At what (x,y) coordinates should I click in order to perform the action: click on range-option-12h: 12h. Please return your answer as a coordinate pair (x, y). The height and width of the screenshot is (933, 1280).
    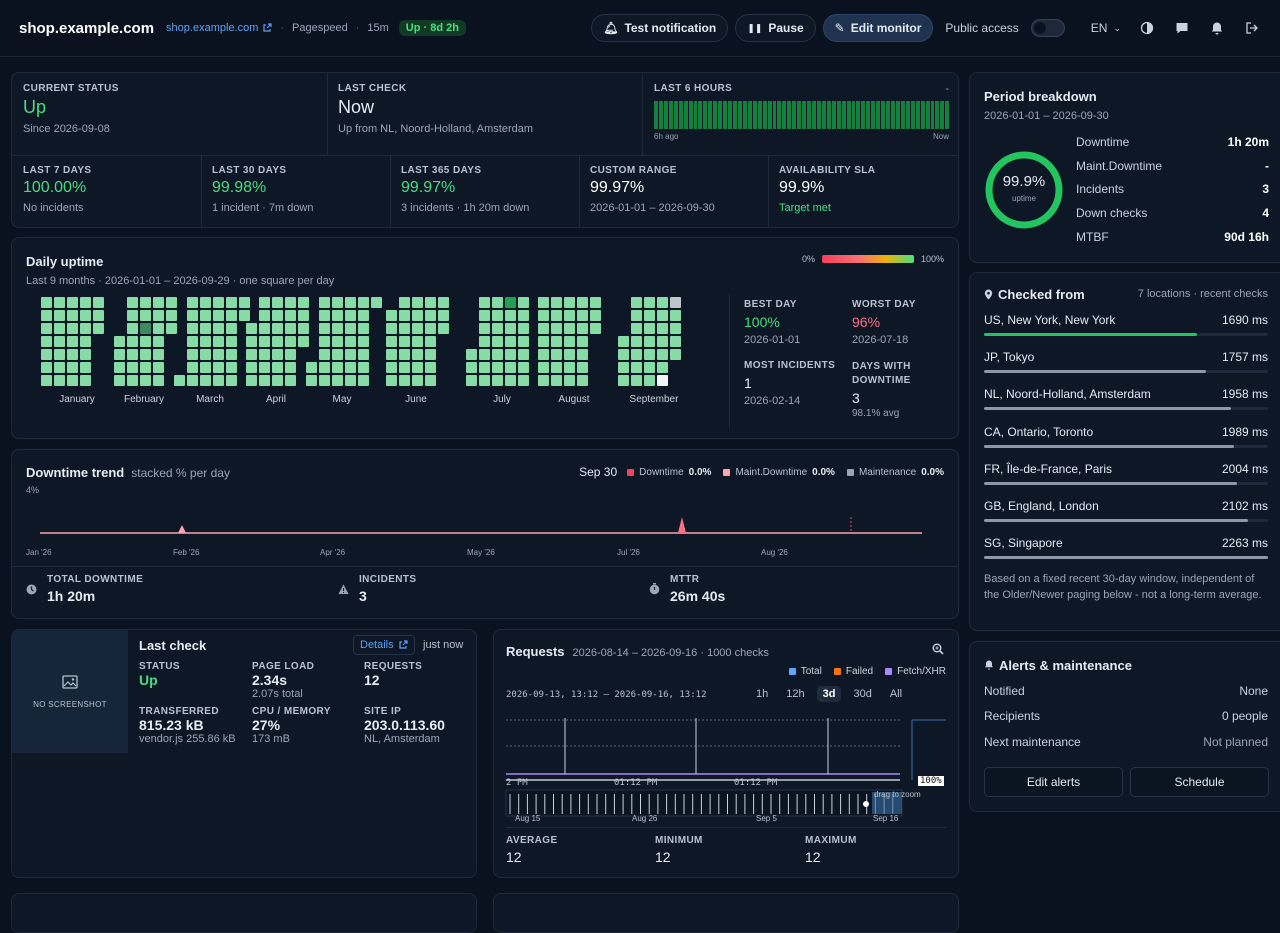
    Looking at the image, I should click on (795, 694).